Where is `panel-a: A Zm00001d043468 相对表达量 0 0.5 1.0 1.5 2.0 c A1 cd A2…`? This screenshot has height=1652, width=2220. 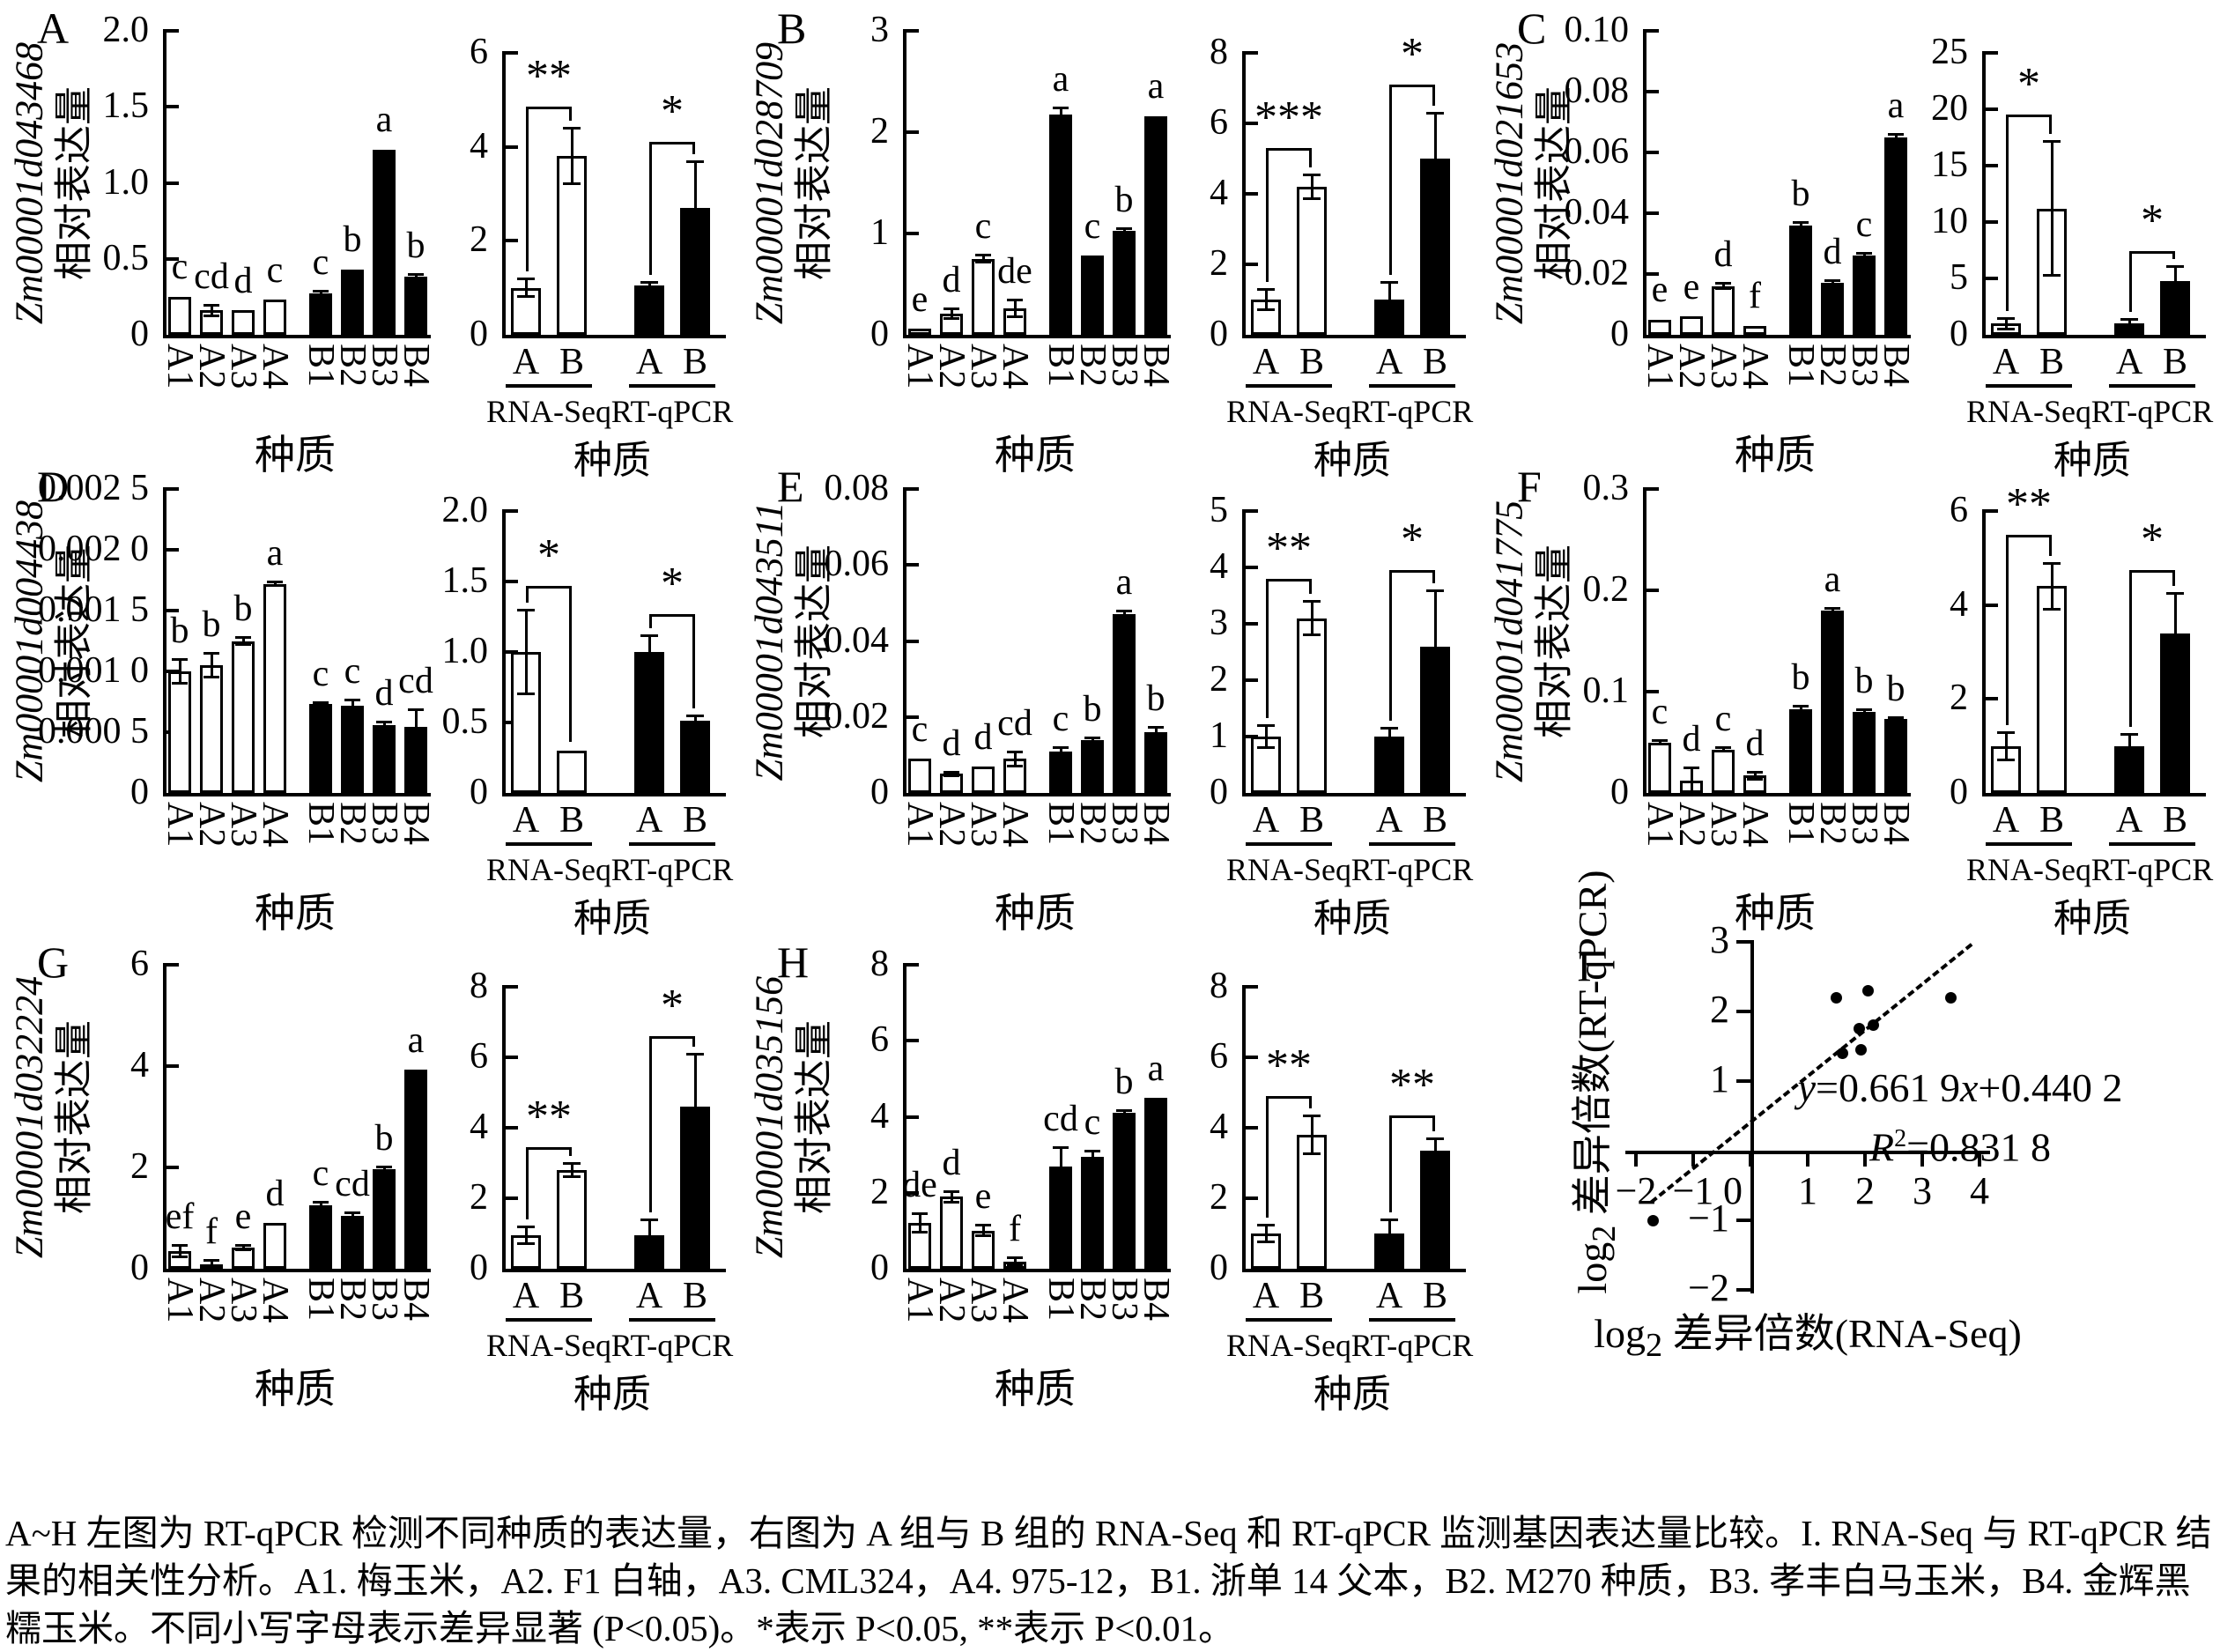
panel-a: A Zm00001d043468 相对表达量 0 0.5 1.0 1.5 2.0 c A1 cd A2… is located at coordinates (370, 241).